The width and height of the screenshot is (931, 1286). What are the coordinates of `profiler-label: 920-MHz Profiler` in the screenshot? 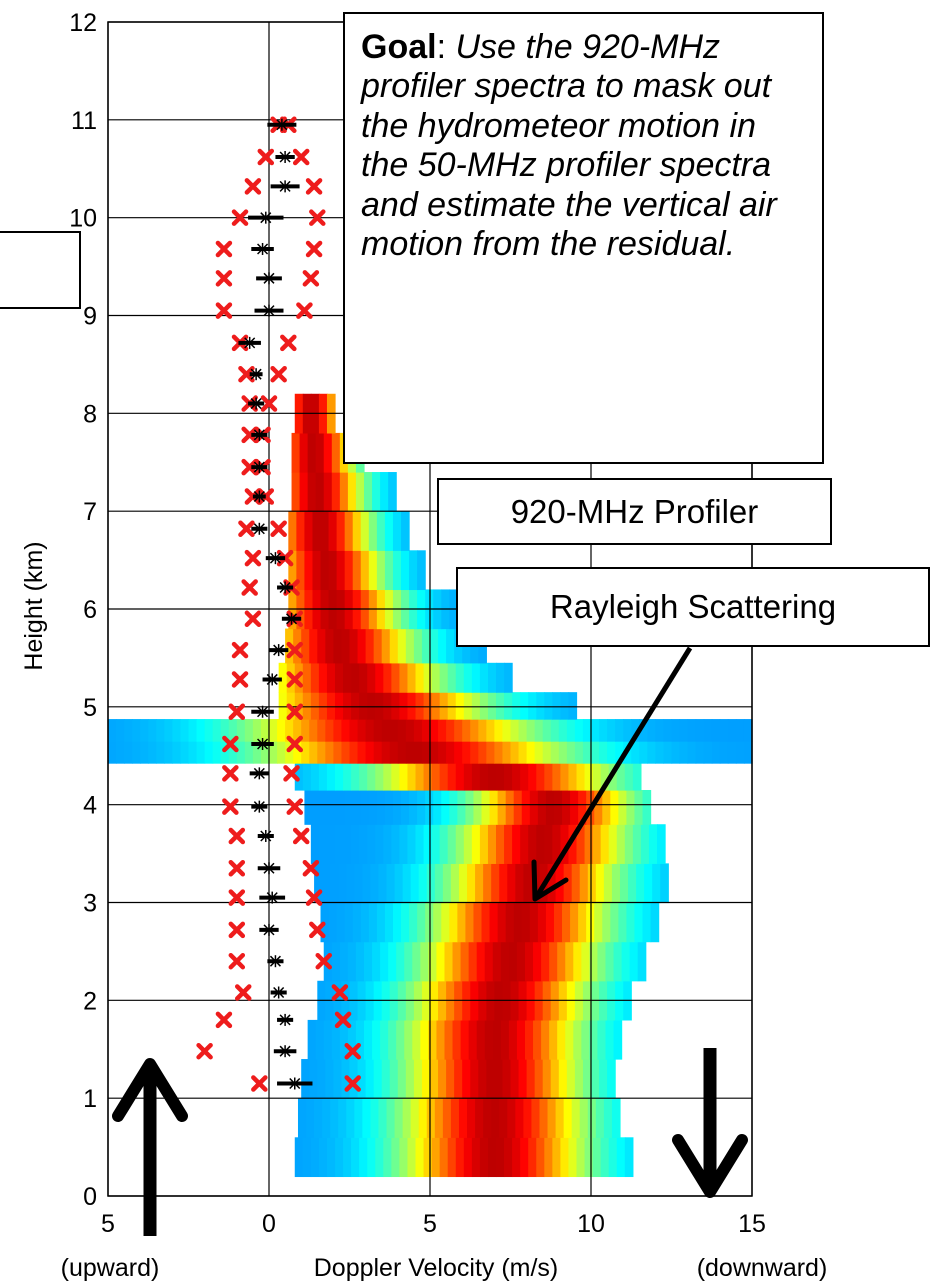 It's located at (634, 511).